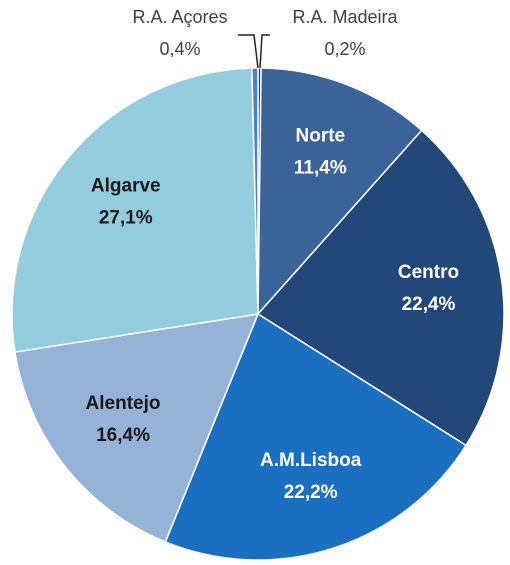 This screenshot has width=510, height=565. I want to click on slice-value-label: 22,4%, so click(429, 304).